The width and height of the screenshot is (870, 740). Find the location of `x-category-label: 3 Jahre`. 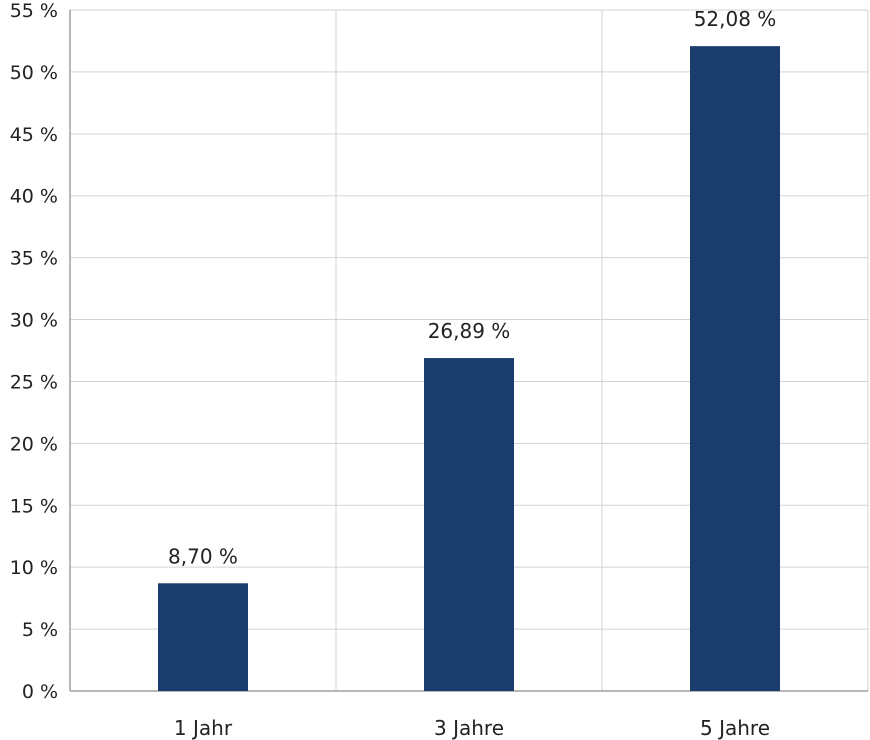

x-category-label: 3 Jahre is located at coordinates (469, 728).